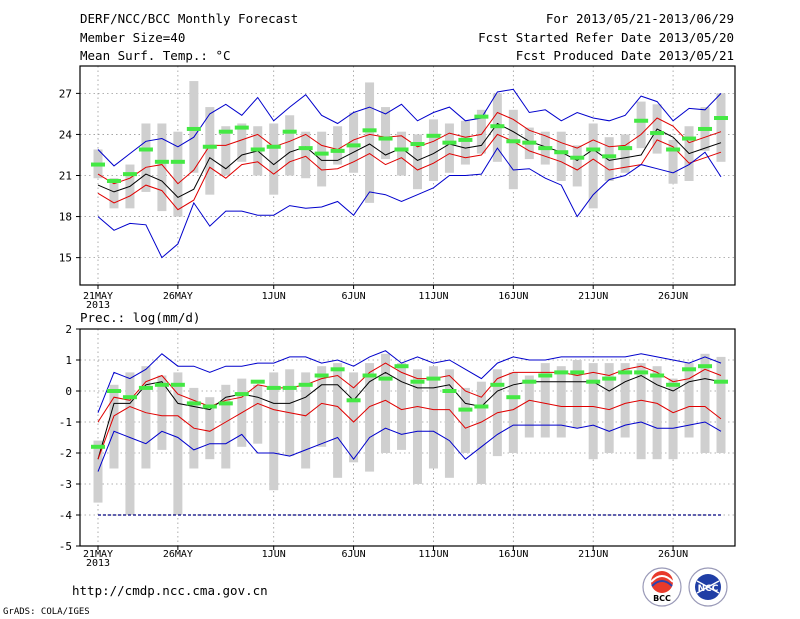 The width and height of the screenshot is (800, 619). What do you see at coordinates (673, 296) in the screenshot?
I see `temp-xtick-label: 26JUN` at bounding box center [673, 296].